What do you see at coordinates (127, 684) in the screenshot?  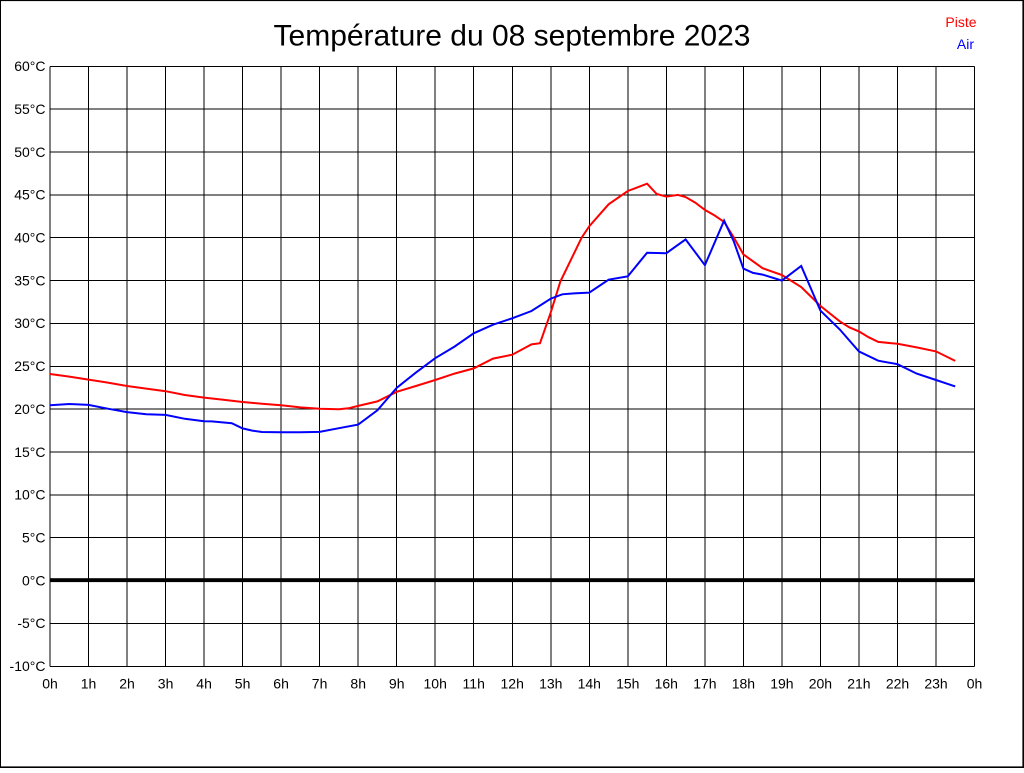 I see `svg-text: 2h` at bounding box center [127, 684].